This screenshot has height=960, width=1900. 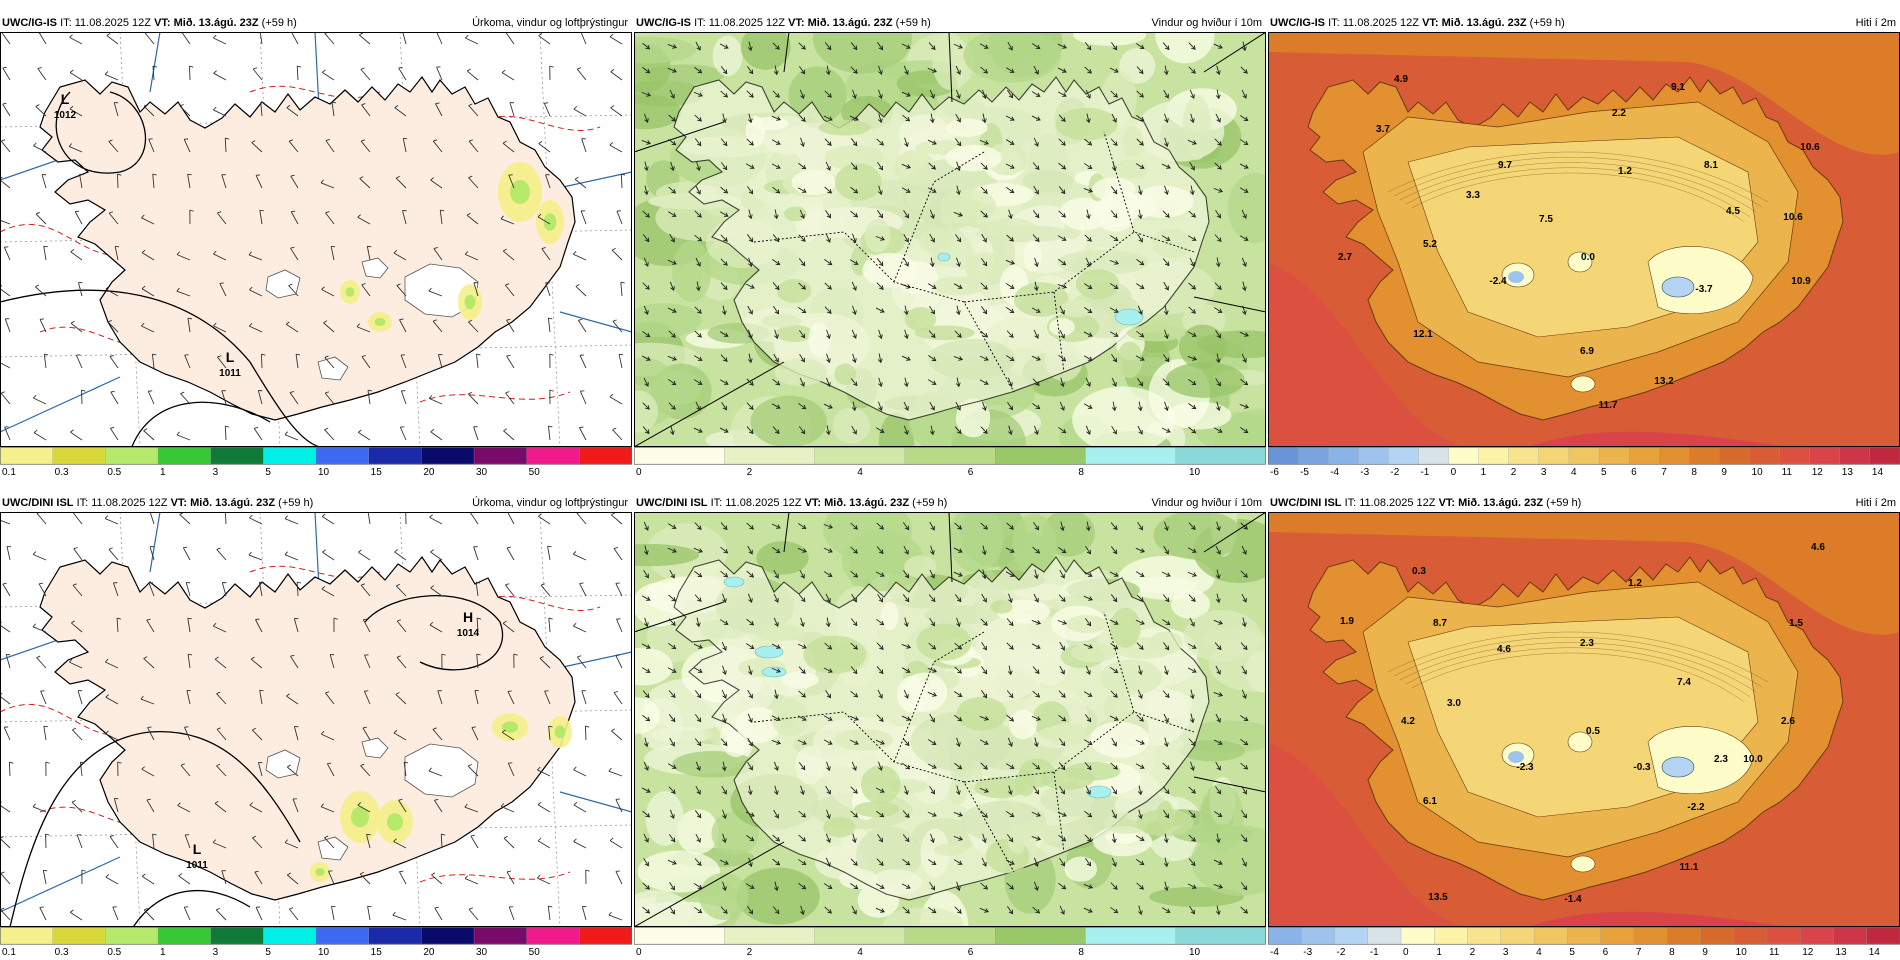 I want to click on temperature-label: 7.5, so click(x=1546, y=219).